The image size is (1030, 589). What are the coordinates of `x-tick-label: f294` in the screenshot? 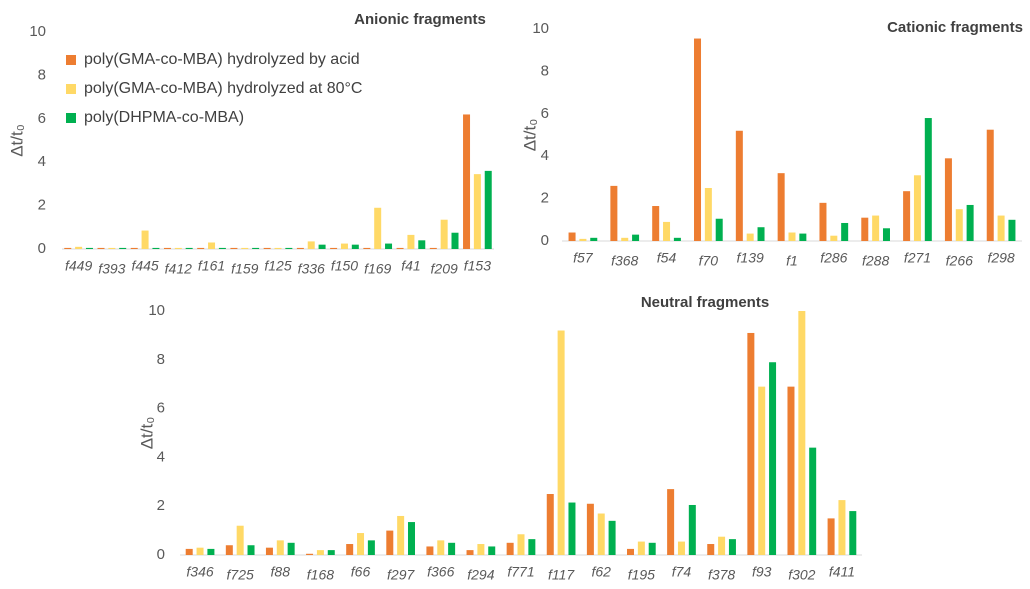 It's located at (480, 575).